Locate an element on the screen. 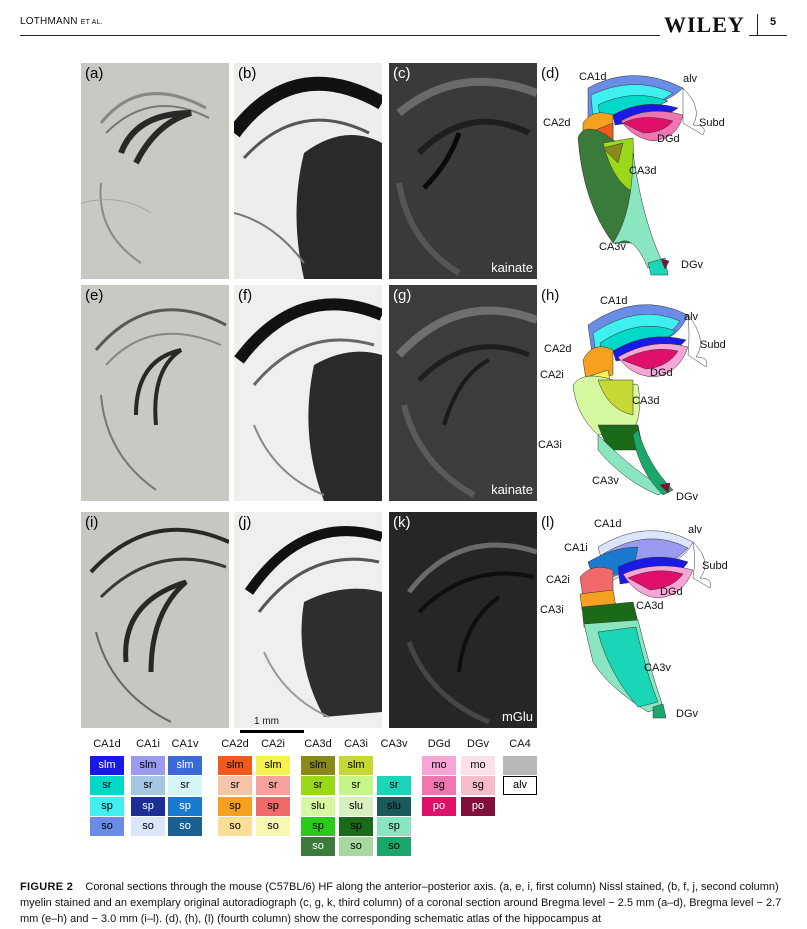 The image size is (807, 929). panel-d-atlas: (d) CA1d alv CA2d Subd DGd CA3d CA3v DGv is located at coordinates (642, 171).